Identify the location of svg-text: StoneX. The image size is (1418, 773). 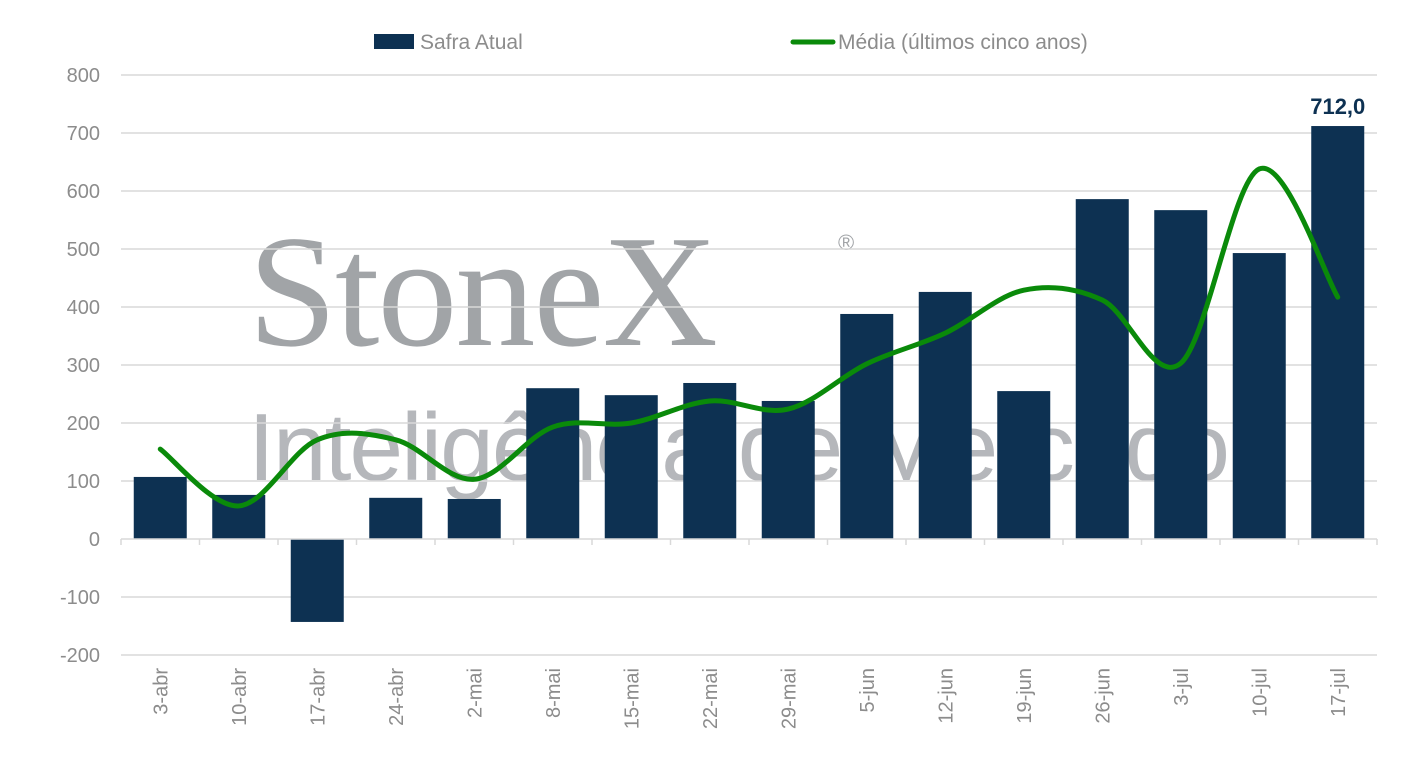
(482, 291).